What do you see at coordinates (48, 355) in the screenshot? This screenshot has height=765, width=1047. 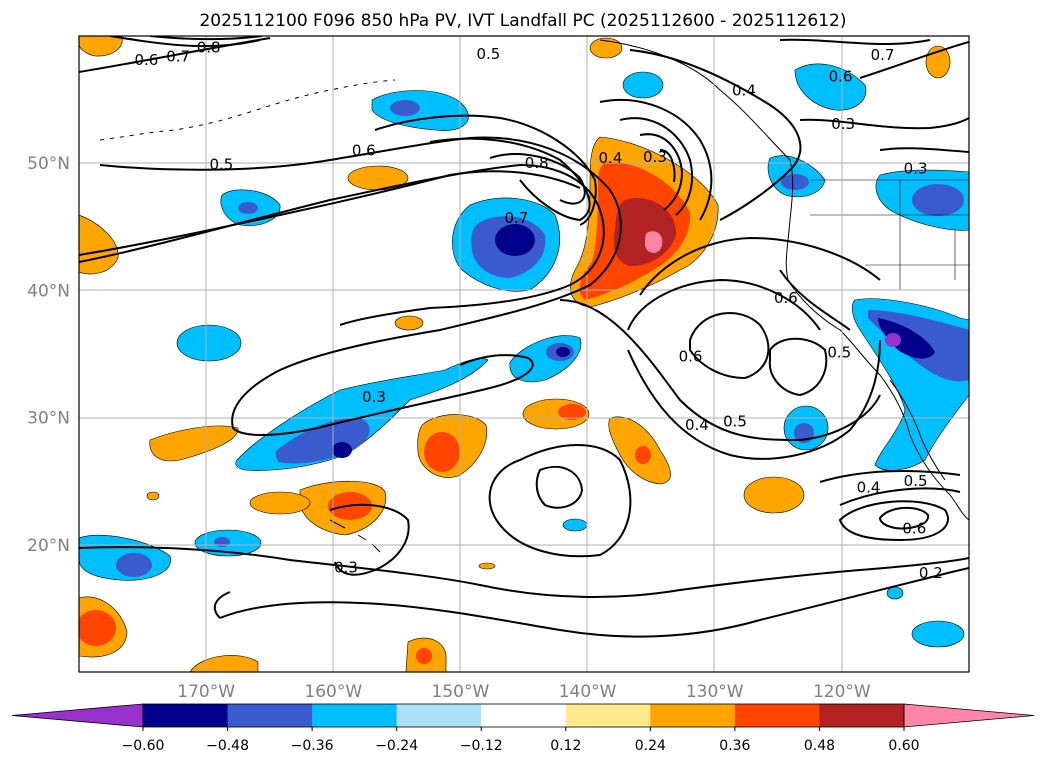 I see `latitude-labels: 20°N 30°N 40°N 50°N` at bounding box center [48, 355].